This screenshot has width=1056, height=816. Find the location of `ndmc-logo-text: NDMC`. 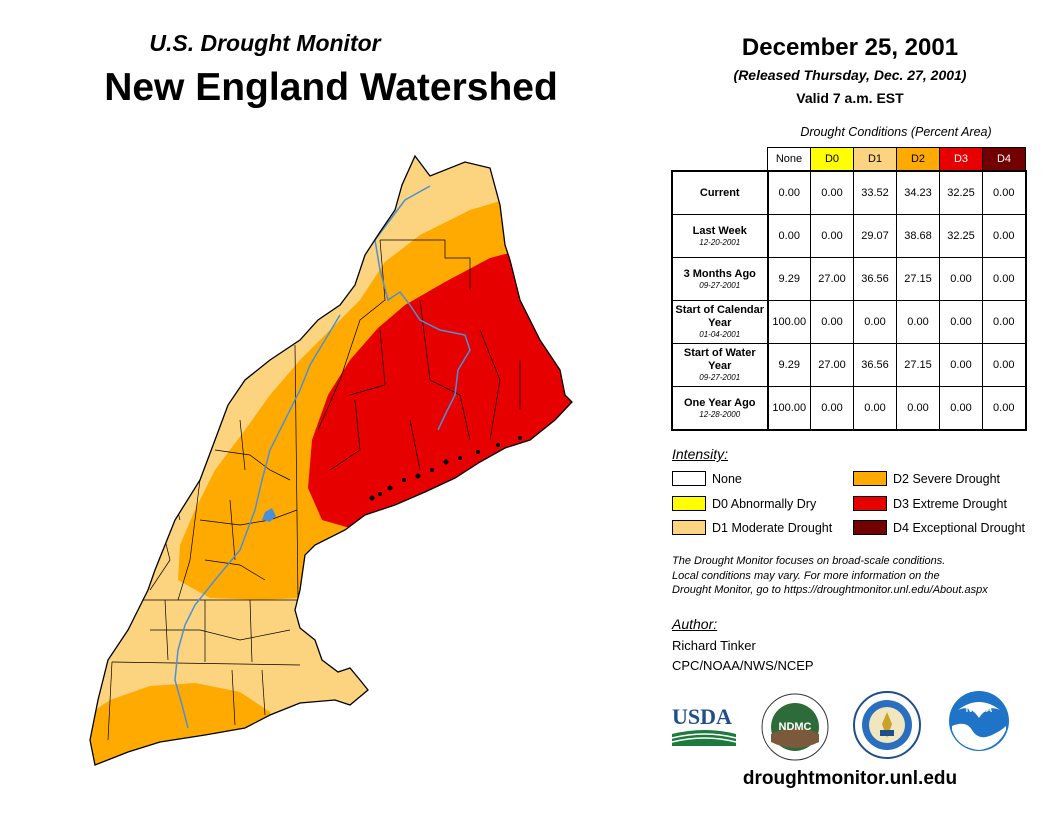

ndmc-logo-text: NDMC is located at coordinates (795, 727).